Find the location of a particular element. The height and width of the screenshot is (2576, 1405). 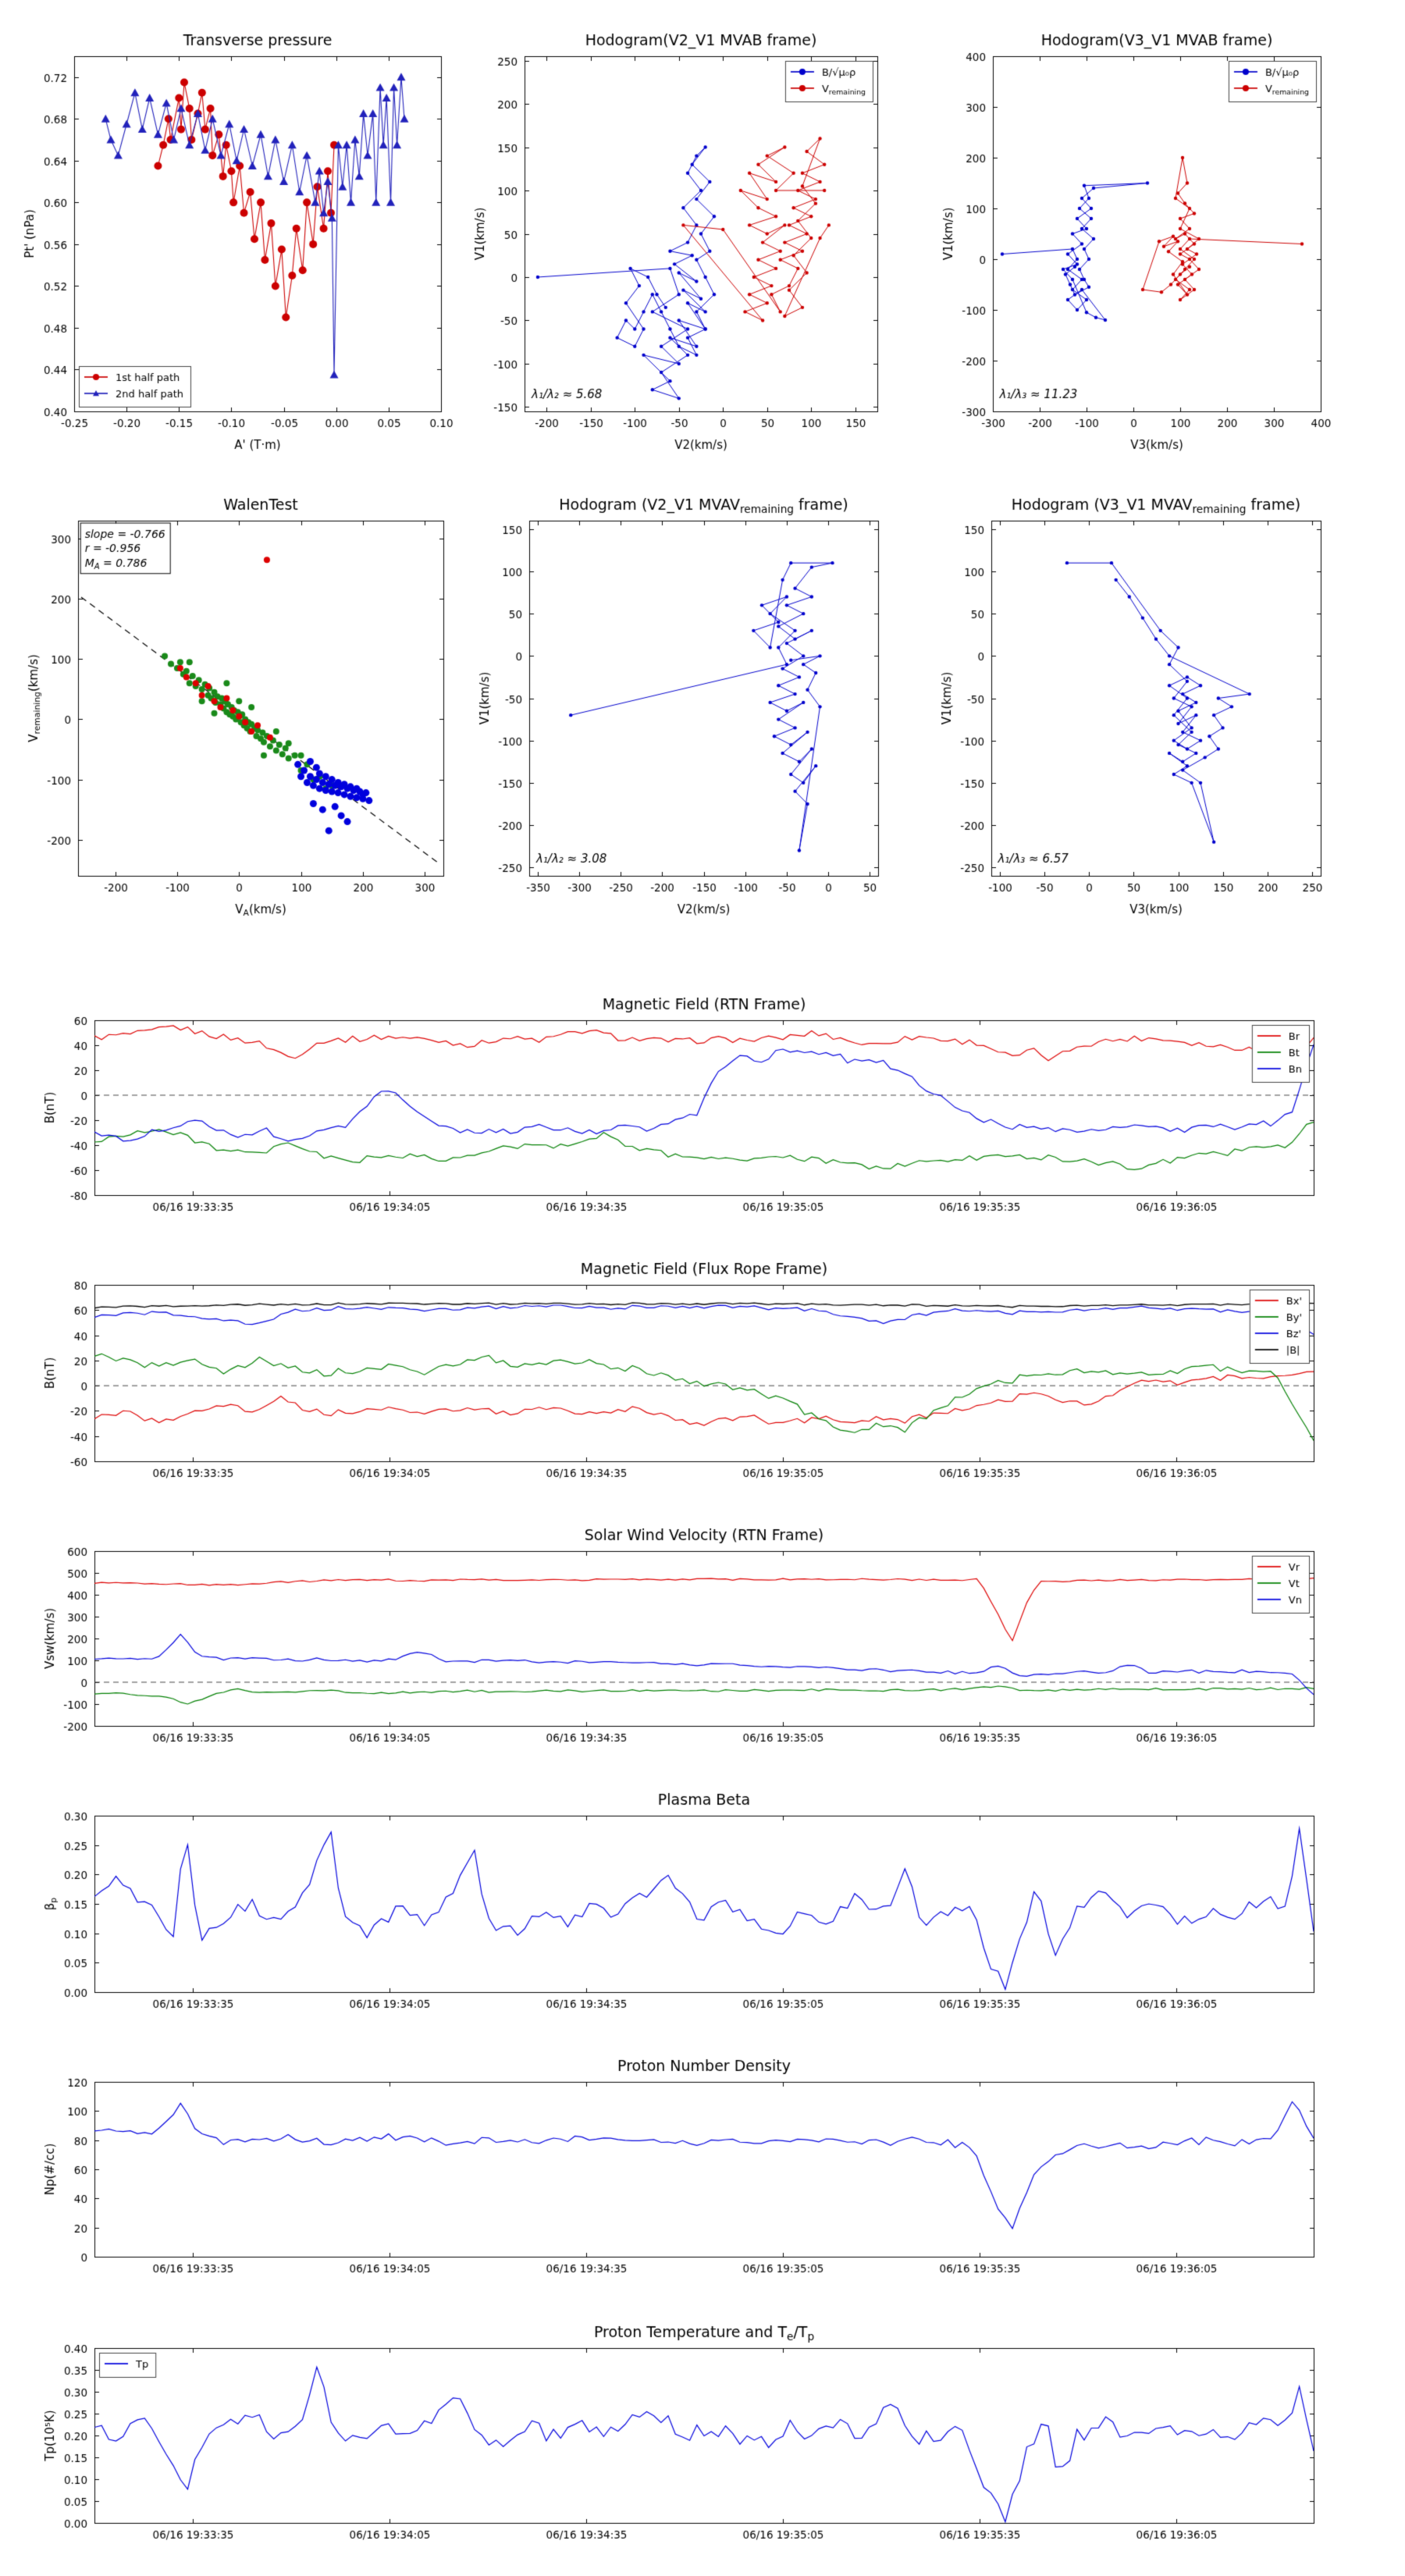

canvas-solar-wind-velocity is located at coordinates (681, 1645).